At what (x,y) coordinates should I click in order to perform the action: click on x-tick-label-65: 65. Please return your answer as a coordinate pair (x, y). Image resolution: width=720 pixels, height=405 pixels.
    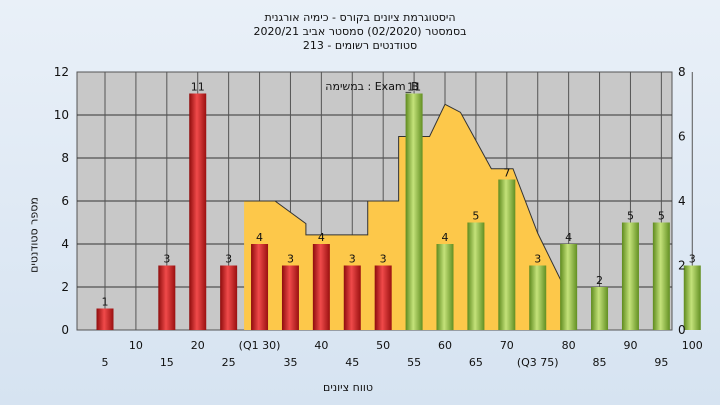
    Looking at the image, I should click on (476, 362).